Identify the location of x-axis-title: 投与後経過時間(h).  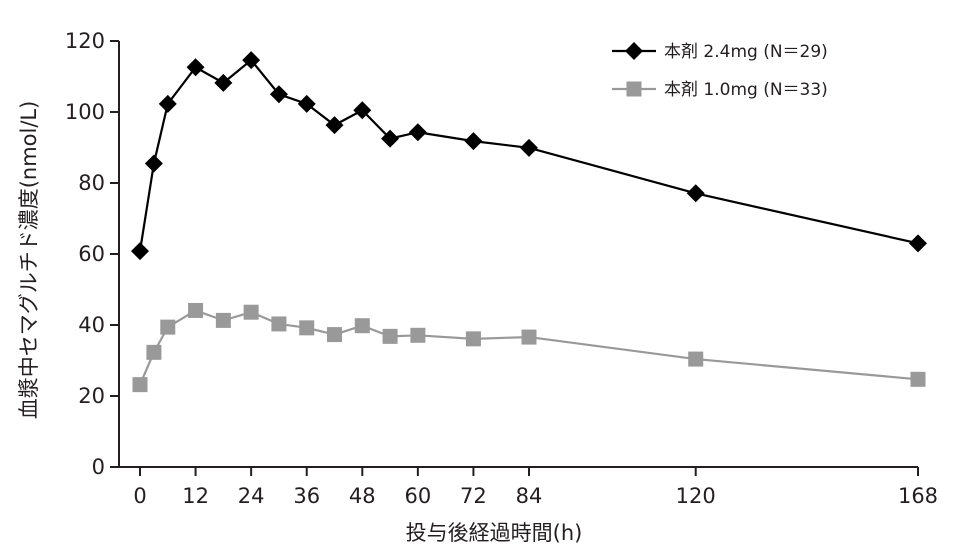
(494, 533).